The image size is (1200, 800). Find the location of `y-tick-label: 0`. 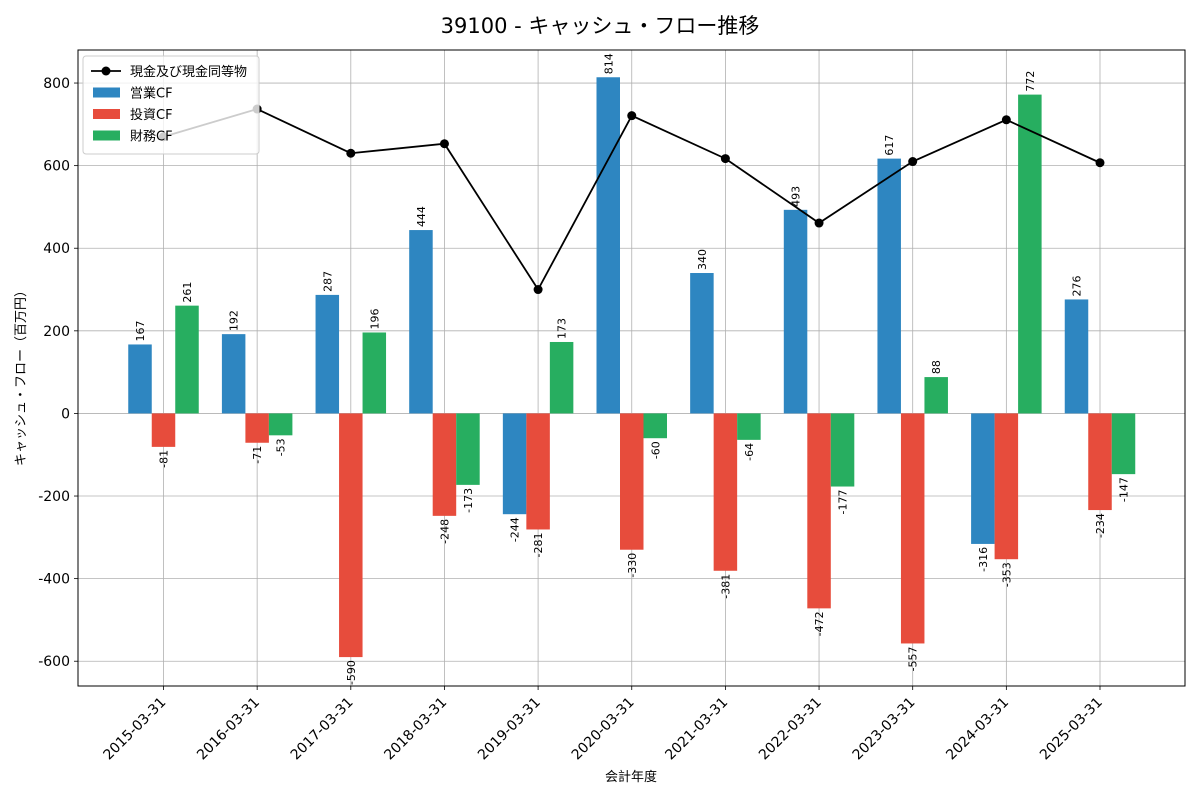

y-tick-label: 0 is located at coordinates (65, 414).